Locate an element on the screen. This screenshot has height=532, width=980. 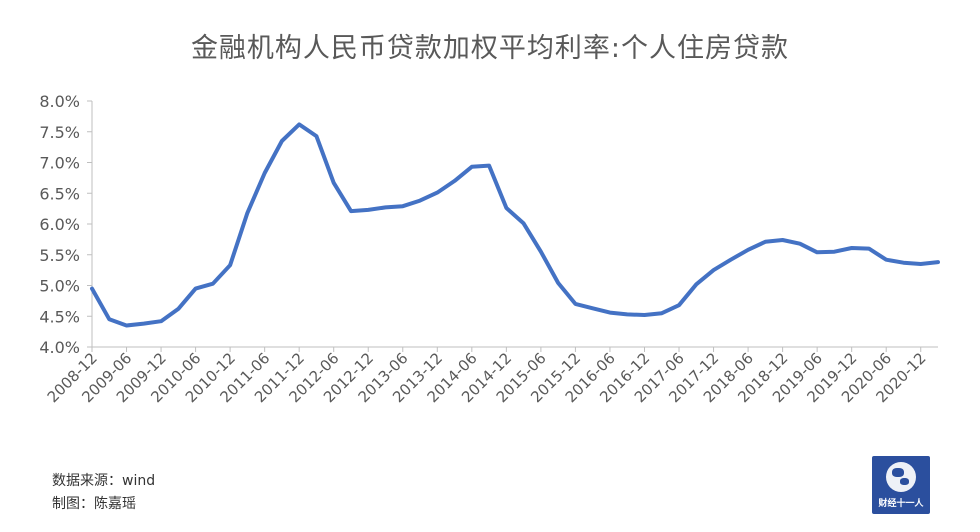
y-tick-label: 6.0% is located at coordinates (59, 224).